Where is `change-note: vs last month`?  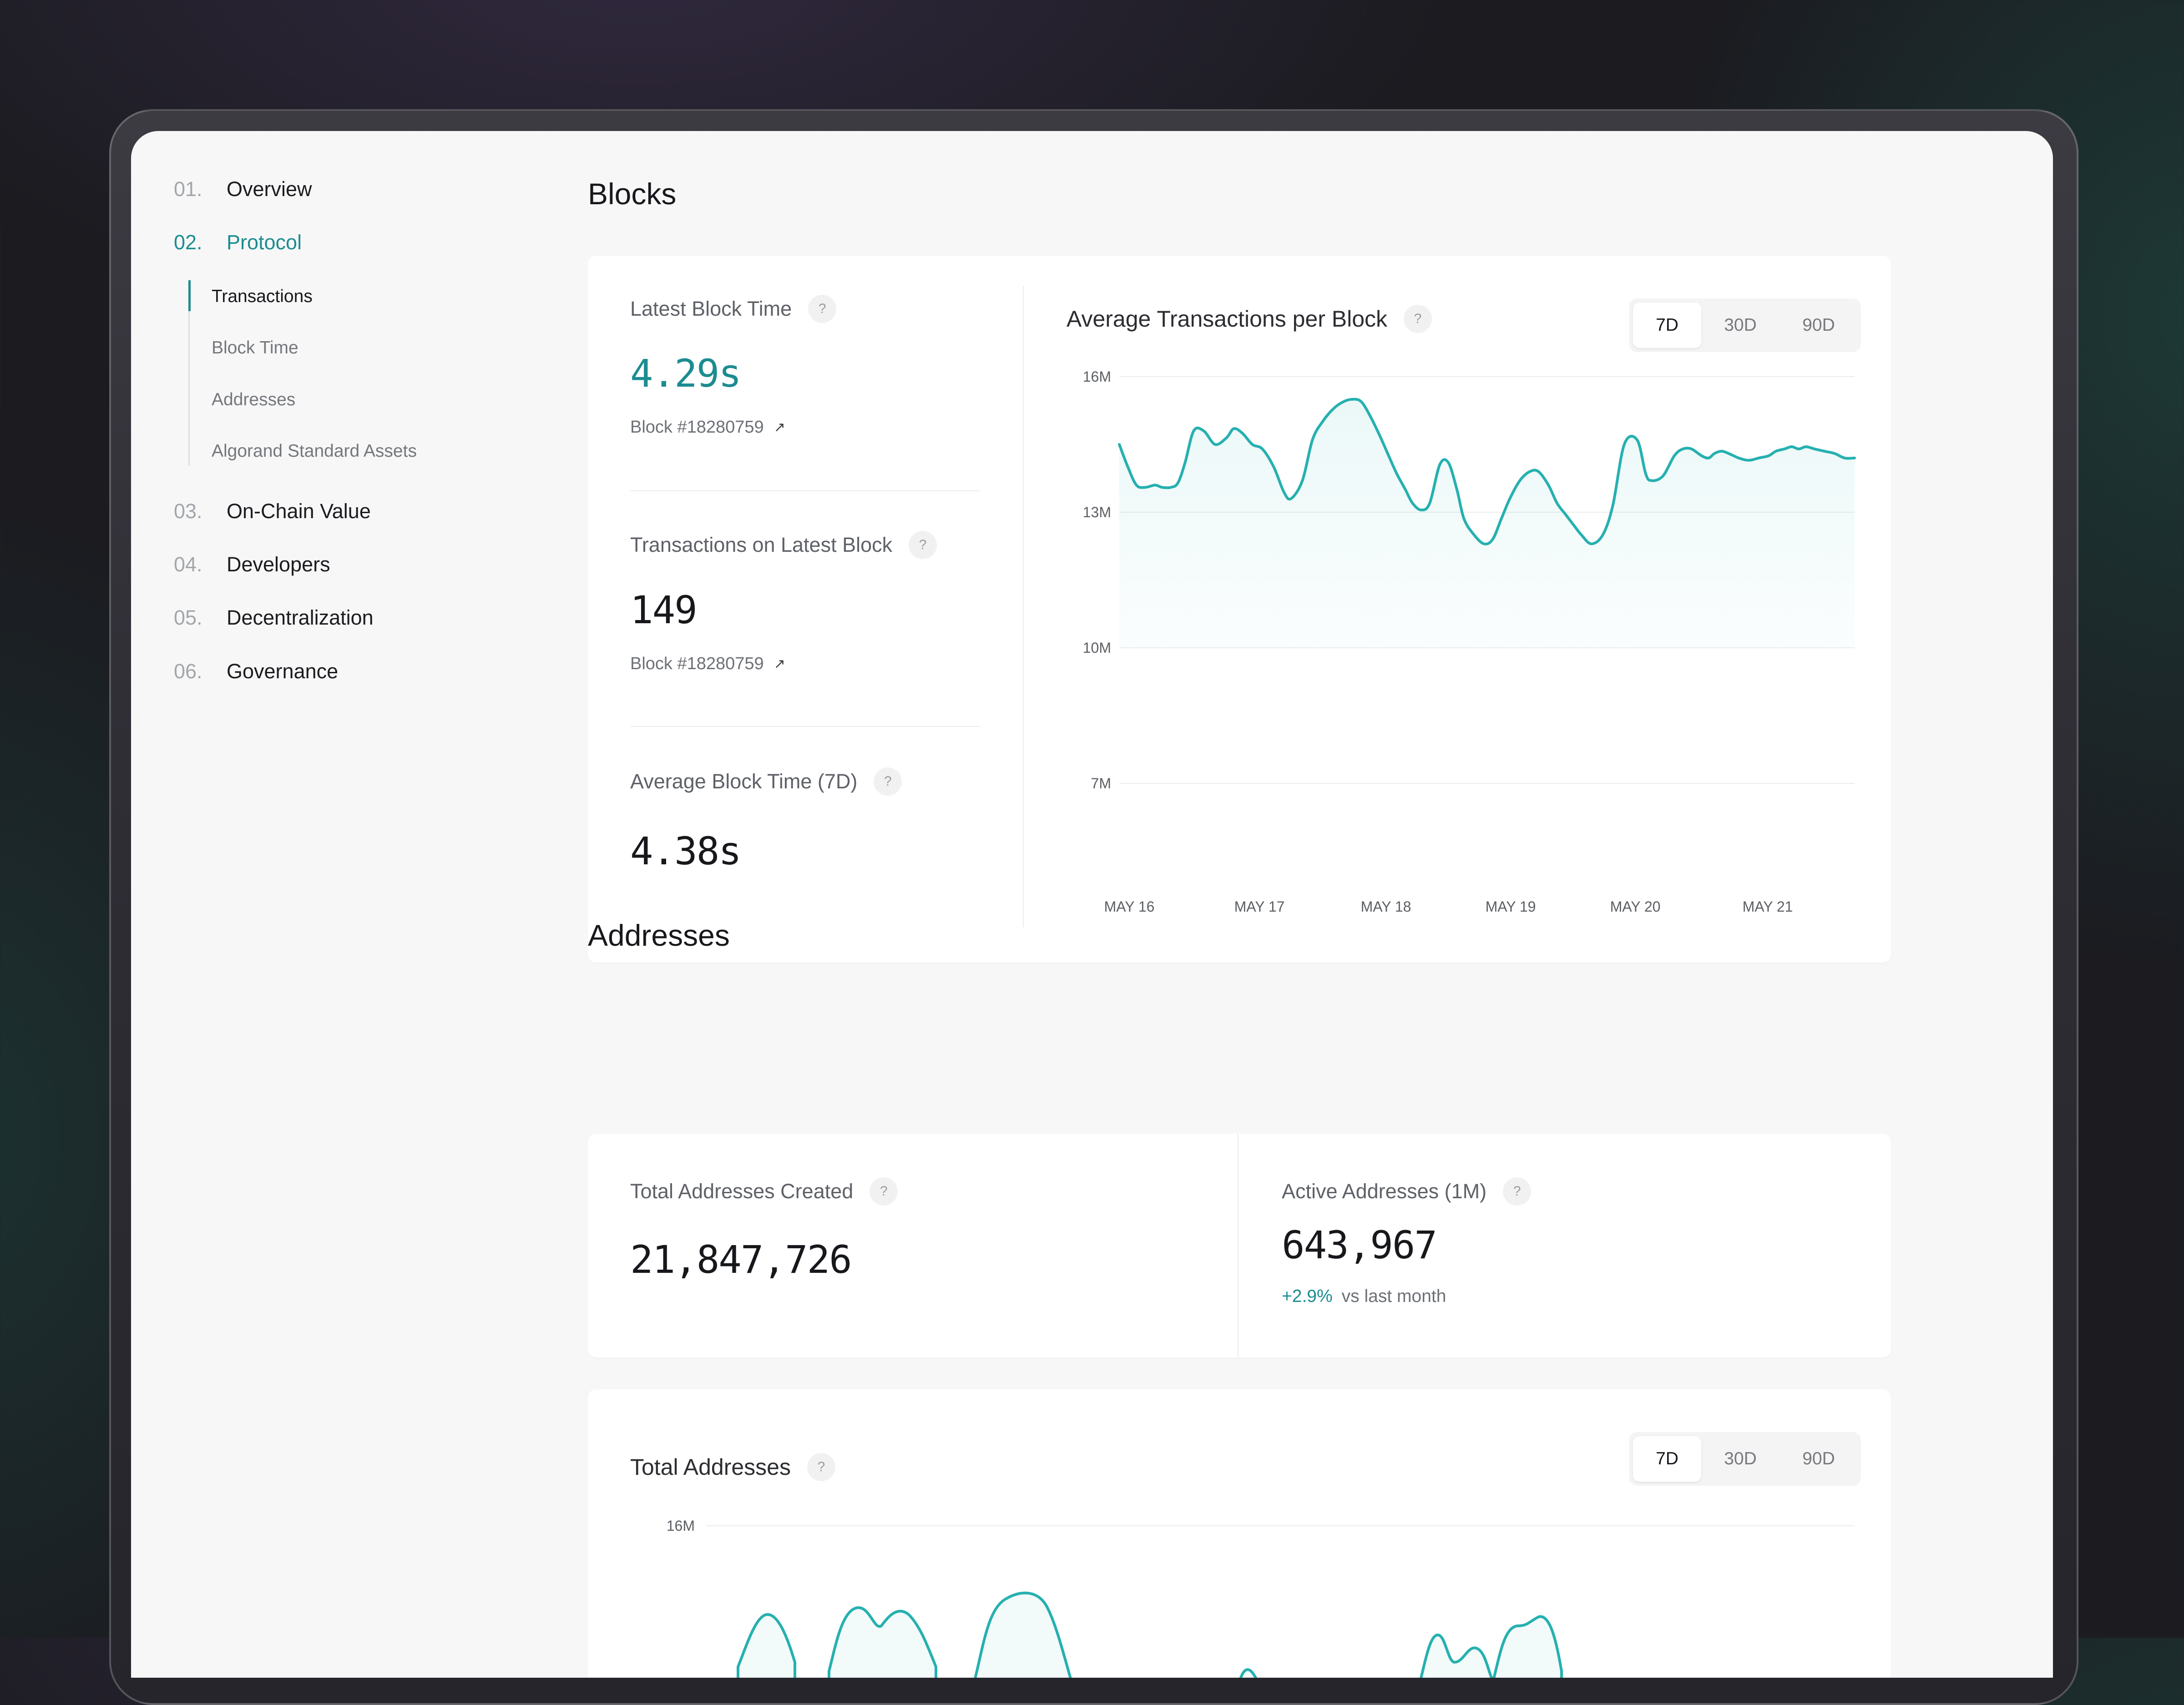
change-note: vs last month is located at coordinates (1394, 1296).